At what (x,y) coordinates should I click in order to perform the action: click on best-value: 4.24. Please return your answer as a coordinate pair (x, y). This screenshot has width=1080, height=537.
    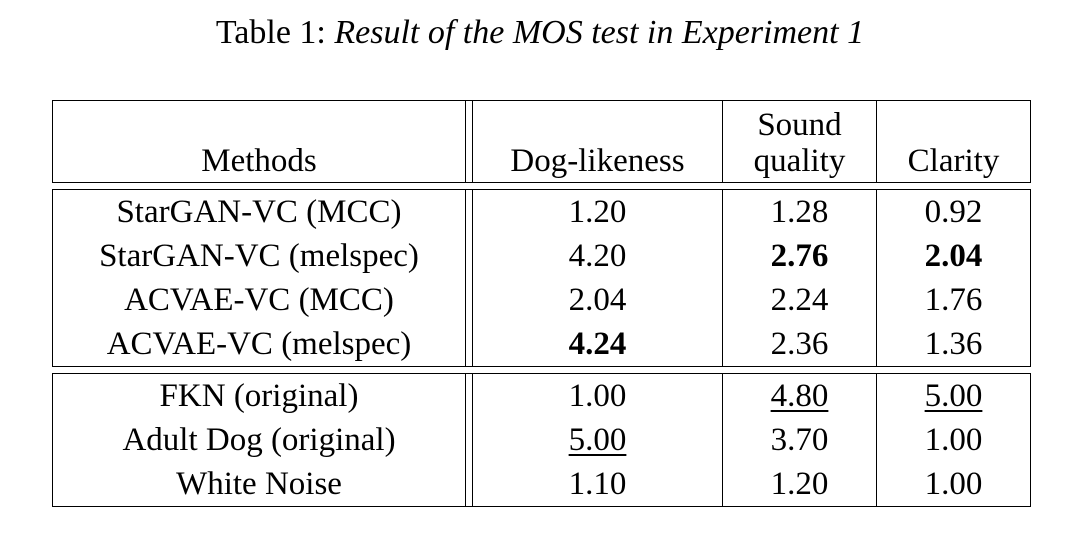
    Looking at the image, I should click on (597, 344).